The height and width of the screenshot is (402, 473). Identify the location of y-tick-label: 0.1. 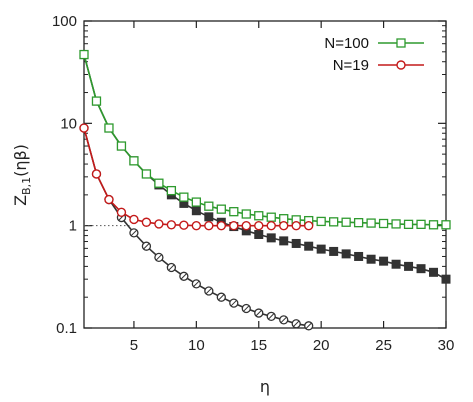
(66, 328).